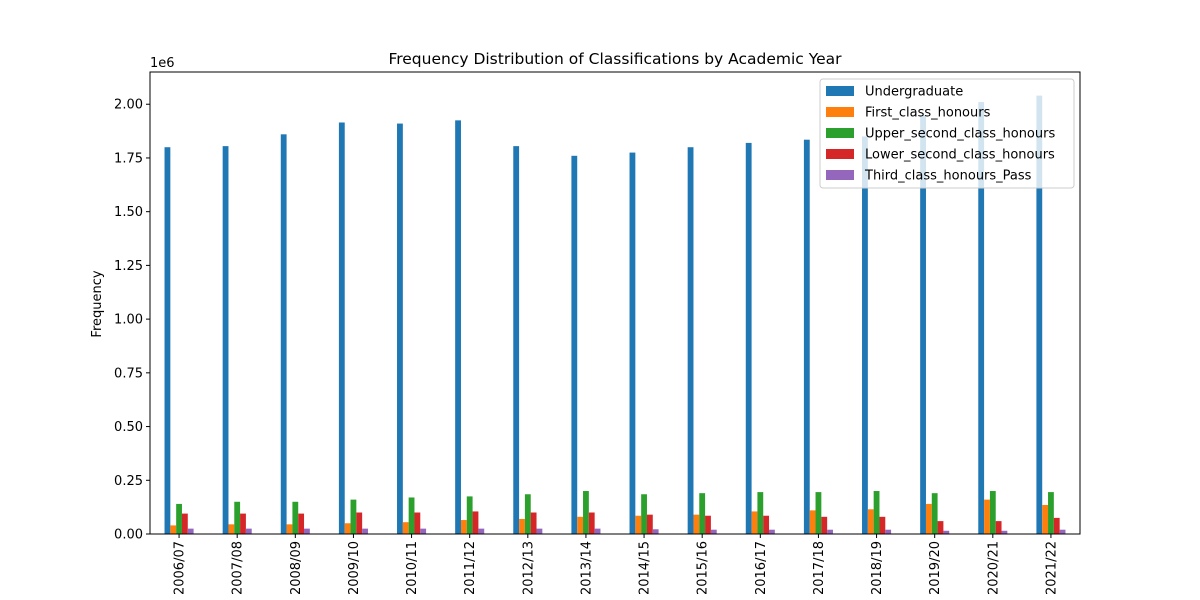 The height and width of the screenshot is (600, 1200). Describe the element at coordinates (97, 303) in the screenshot. I see `y-axis-label: Frequency` at that location.